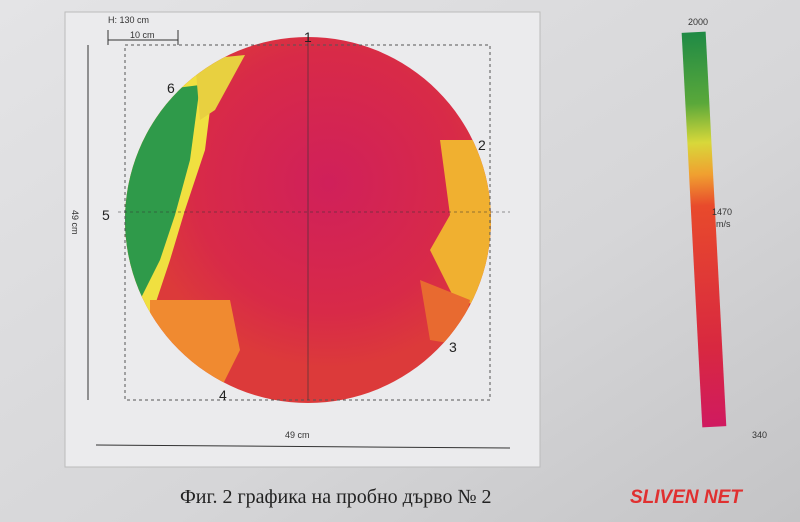 This screenshot has width=800, height=522. I want to click on marker: 1, so click(308, 37).